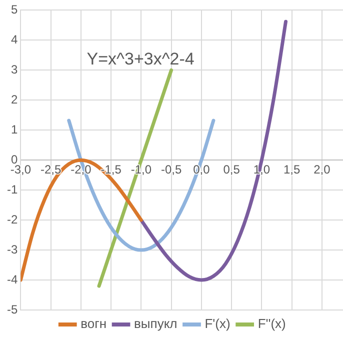 This screenshot has height=345, width=343. I want to click on y-tick-label: -4, so click(12, 279).